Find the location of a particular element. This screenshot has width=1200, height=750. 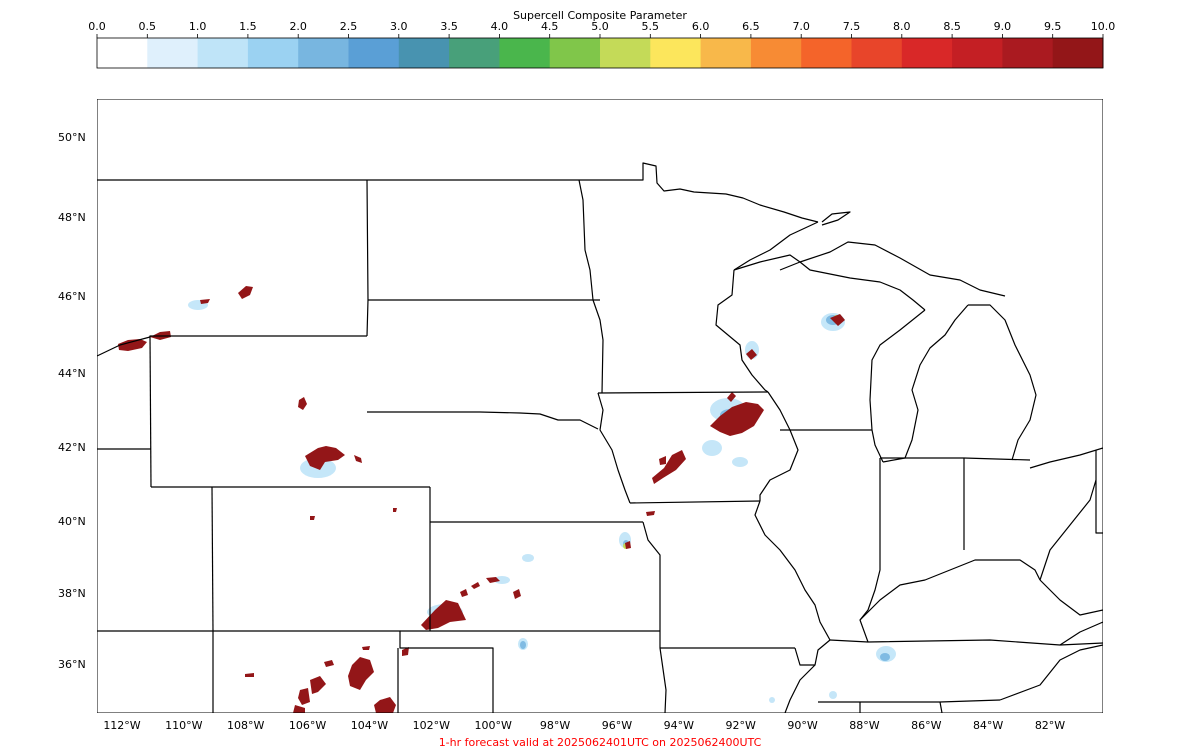

colorbar-tick-label: 4.5 is located at coordinates (549, 26).